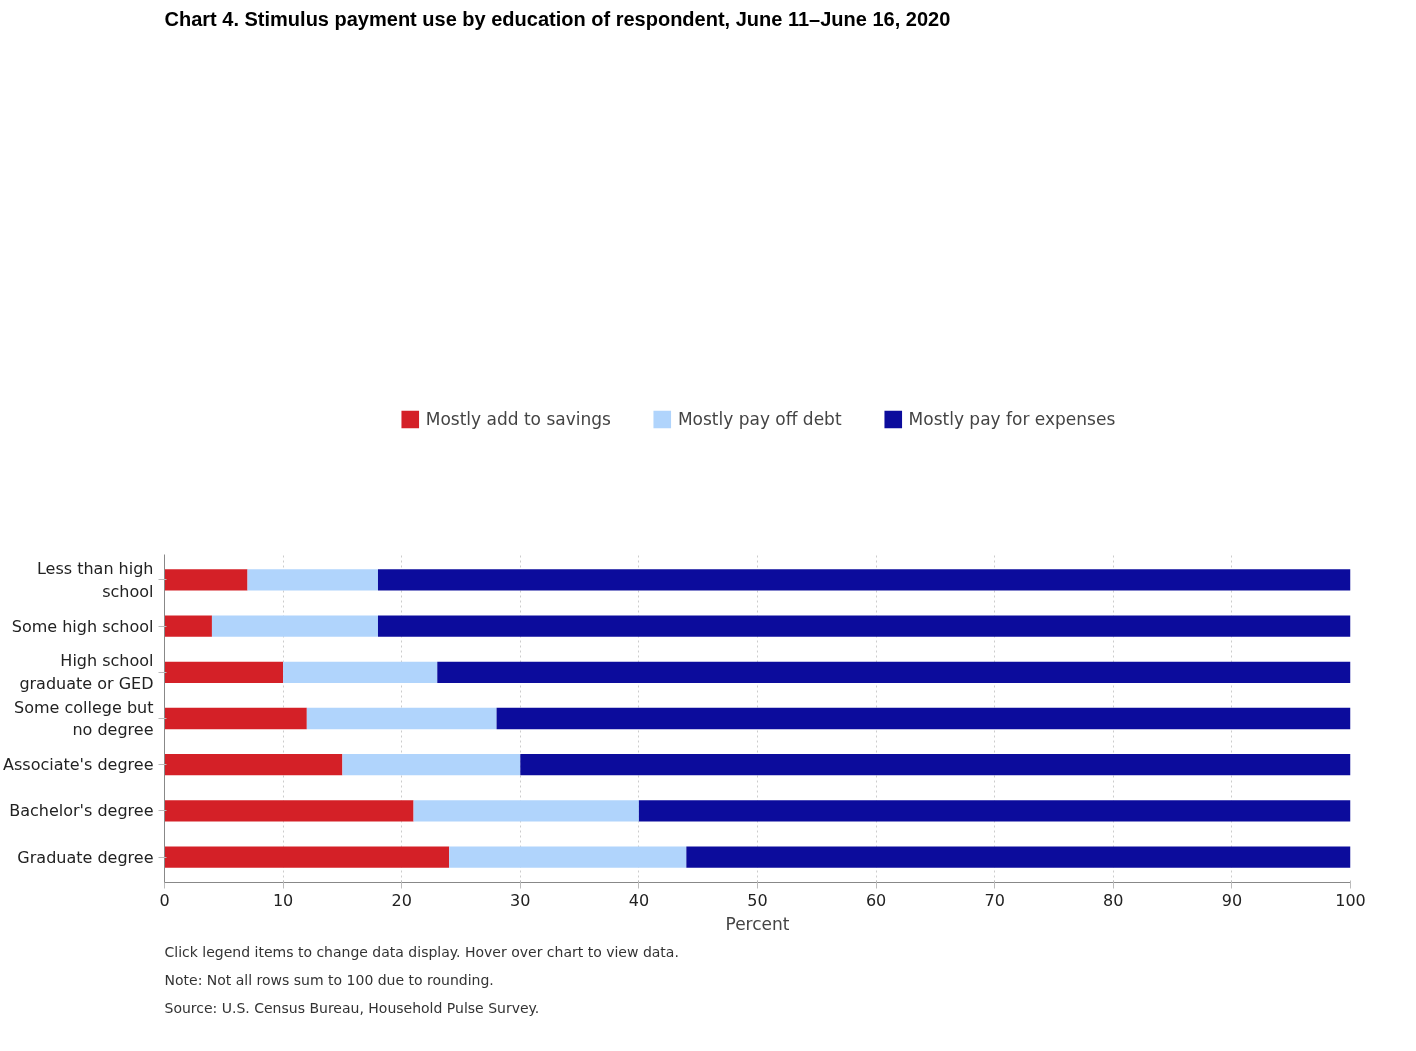 The height and width of the screenshot is (1051, 1416). I want to click on text: Click legend items to change data display. Hover over chart to view data., so click(421, 951).